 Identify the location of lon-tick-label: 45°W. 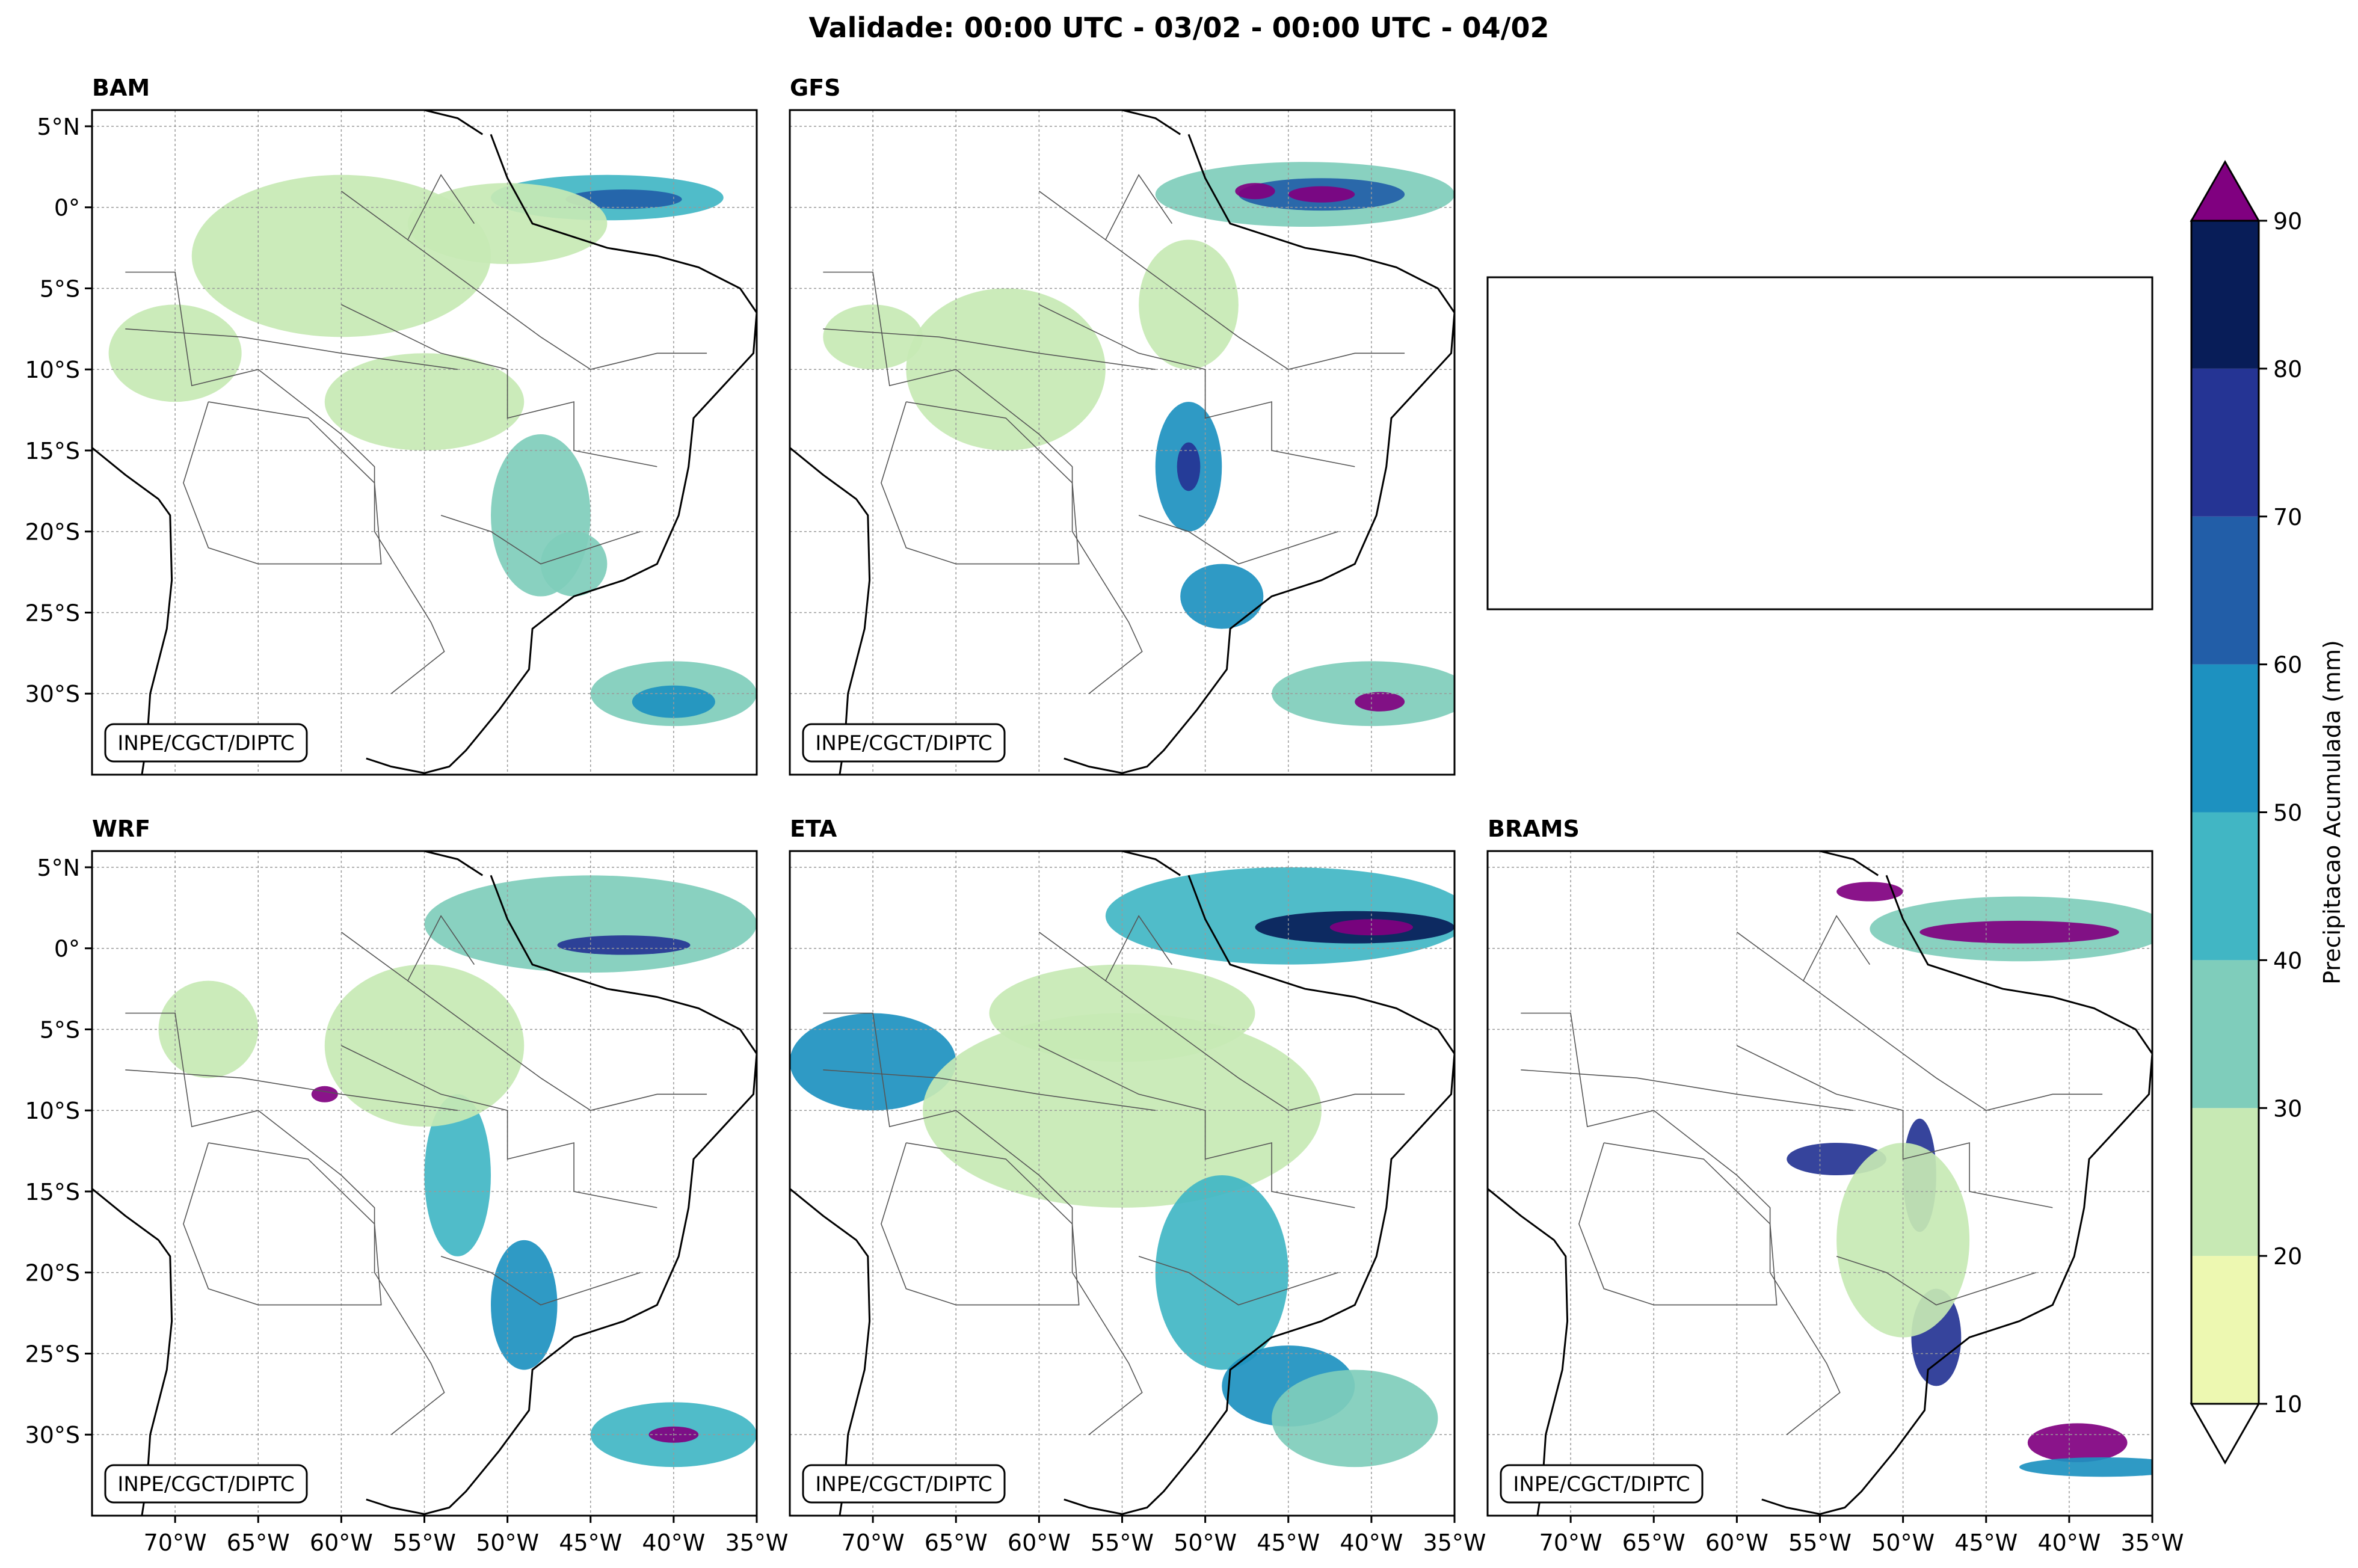
(1986, 1543).